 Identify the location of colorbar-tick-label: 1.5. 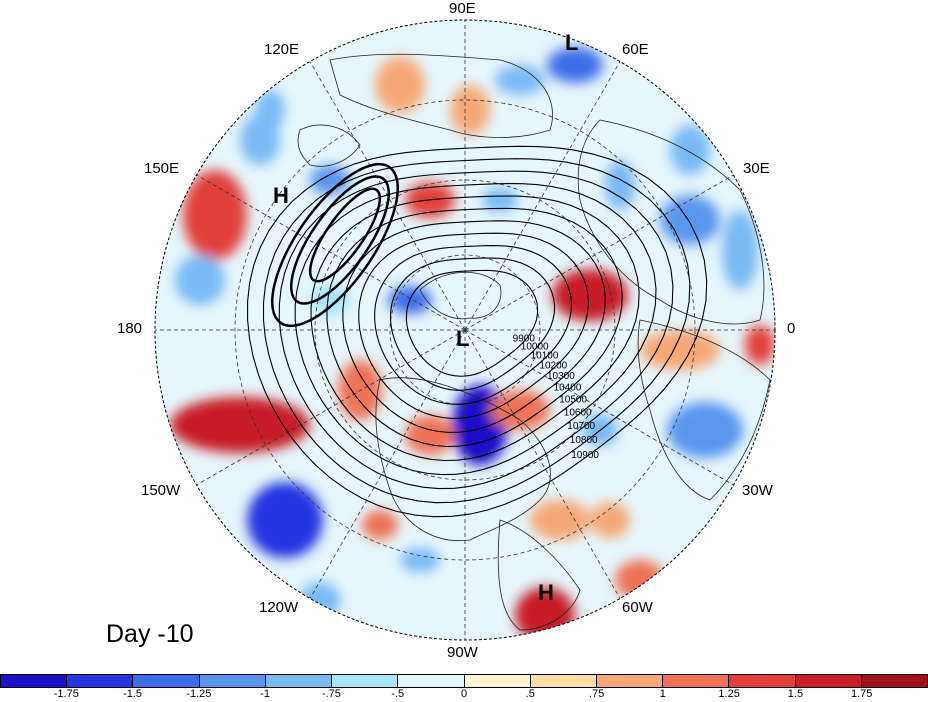
(795, 694).